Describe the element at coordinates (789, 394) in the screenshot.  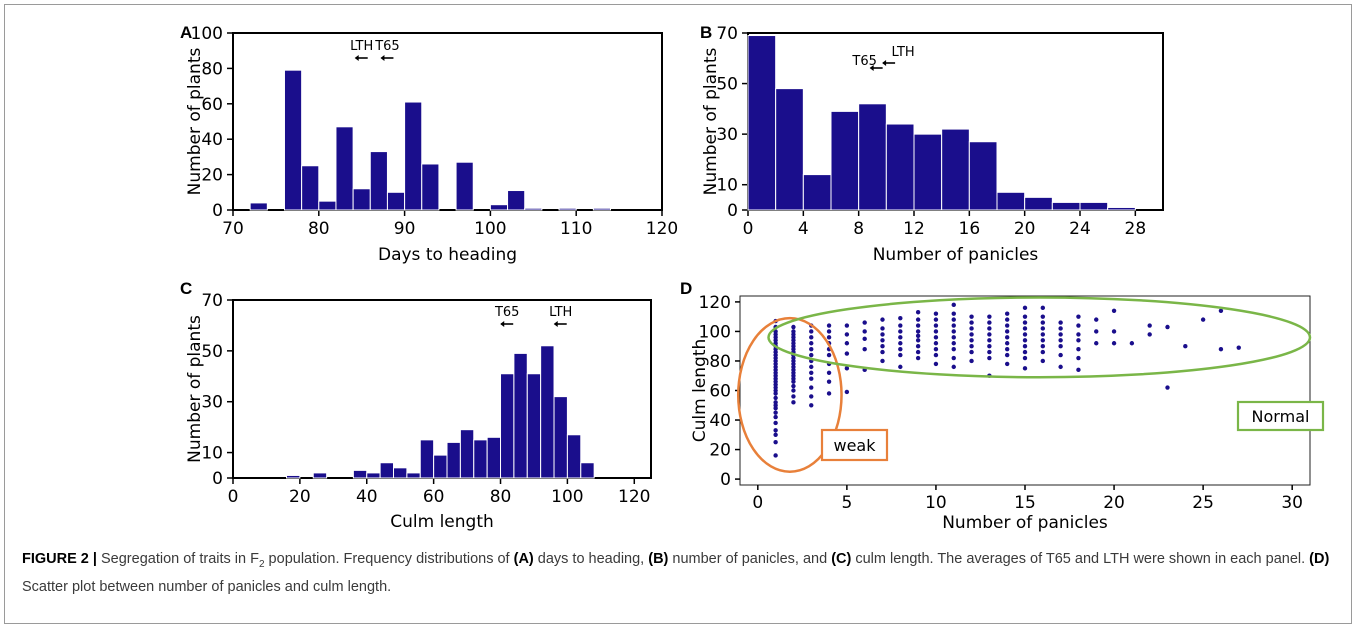
I see `callout-ellipse-weak` at that location.